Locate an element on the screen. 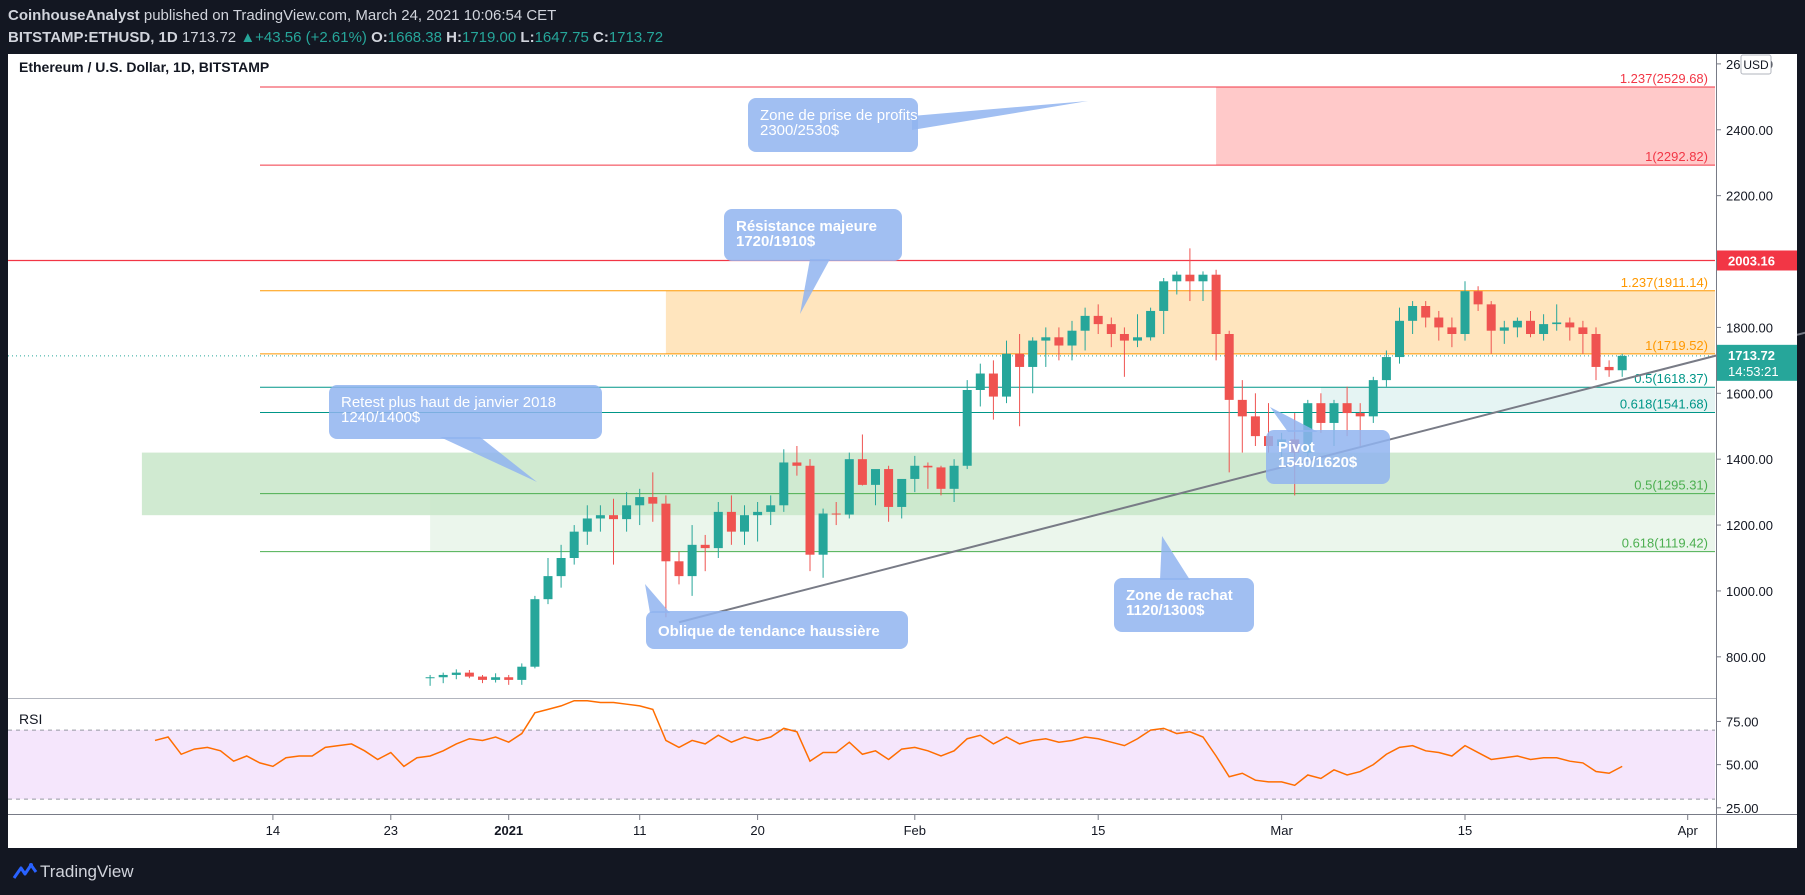  rsi-pane: RSI is located at coordinates (902, 749).